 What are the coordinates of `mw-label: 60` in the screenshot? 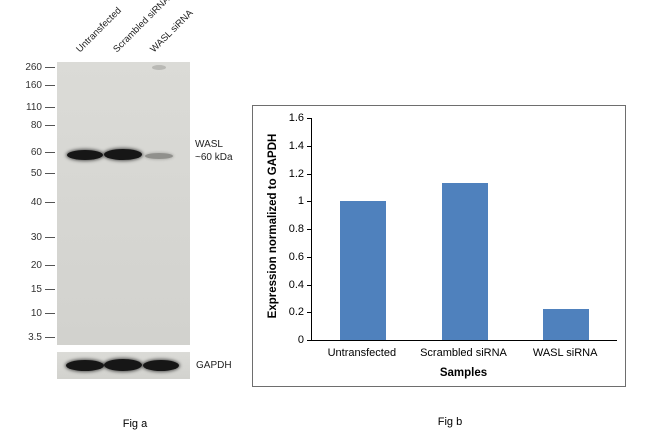 It's located at (36, 152).